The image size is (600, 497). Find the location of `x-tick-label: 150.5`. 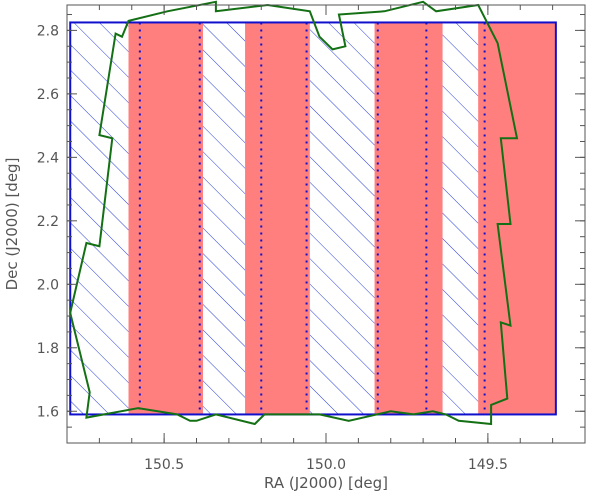

x-tick-label: 150.5 is located at coordinates (164, 465).